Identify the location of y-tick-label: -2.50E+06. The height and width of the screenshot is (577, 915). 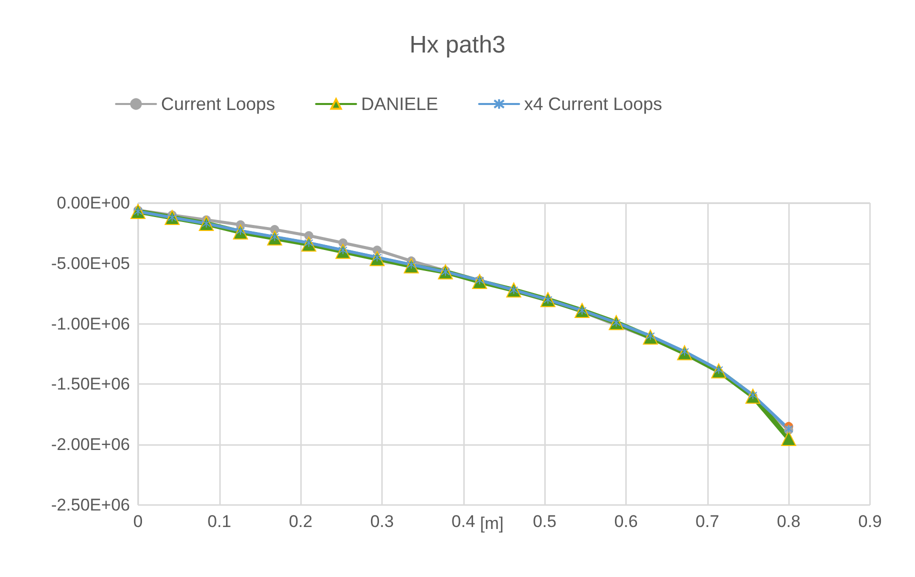
(90, 505).